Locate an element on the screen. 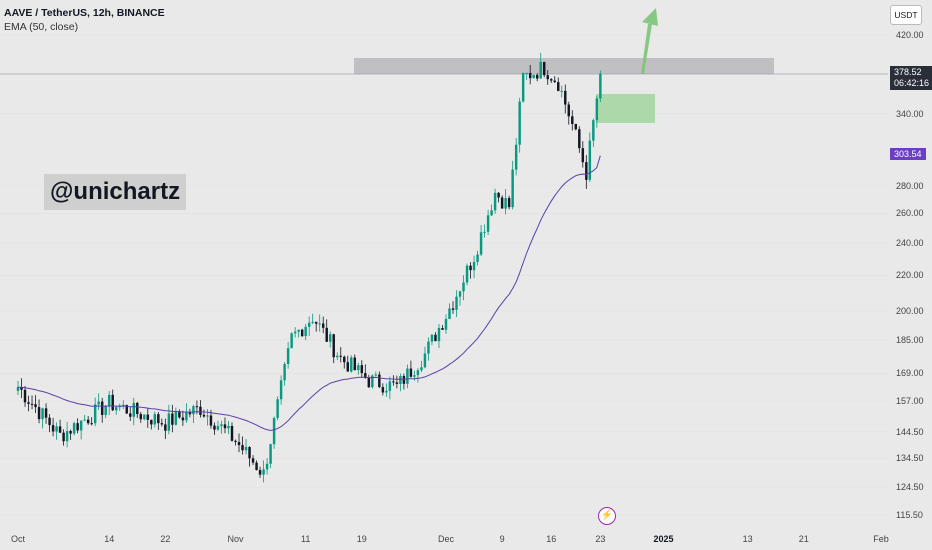 This screenshot has width=932, height=550. currency-button: USDT is located at coordinates (906, 15).